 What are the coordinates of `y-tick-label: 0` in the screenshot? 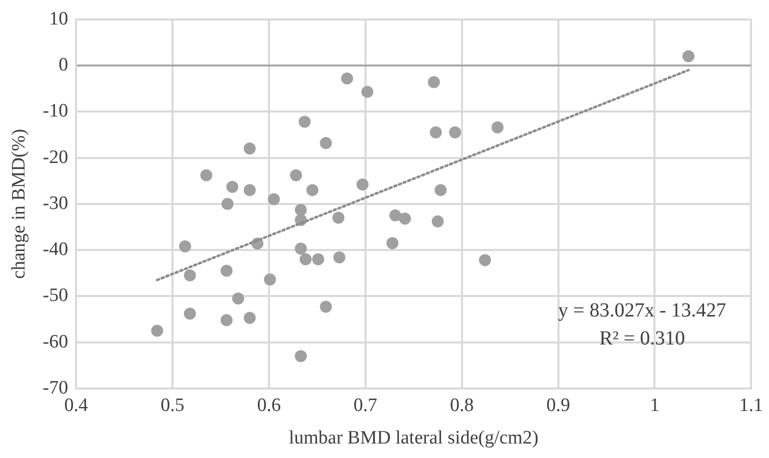 It's located at (63, 65).